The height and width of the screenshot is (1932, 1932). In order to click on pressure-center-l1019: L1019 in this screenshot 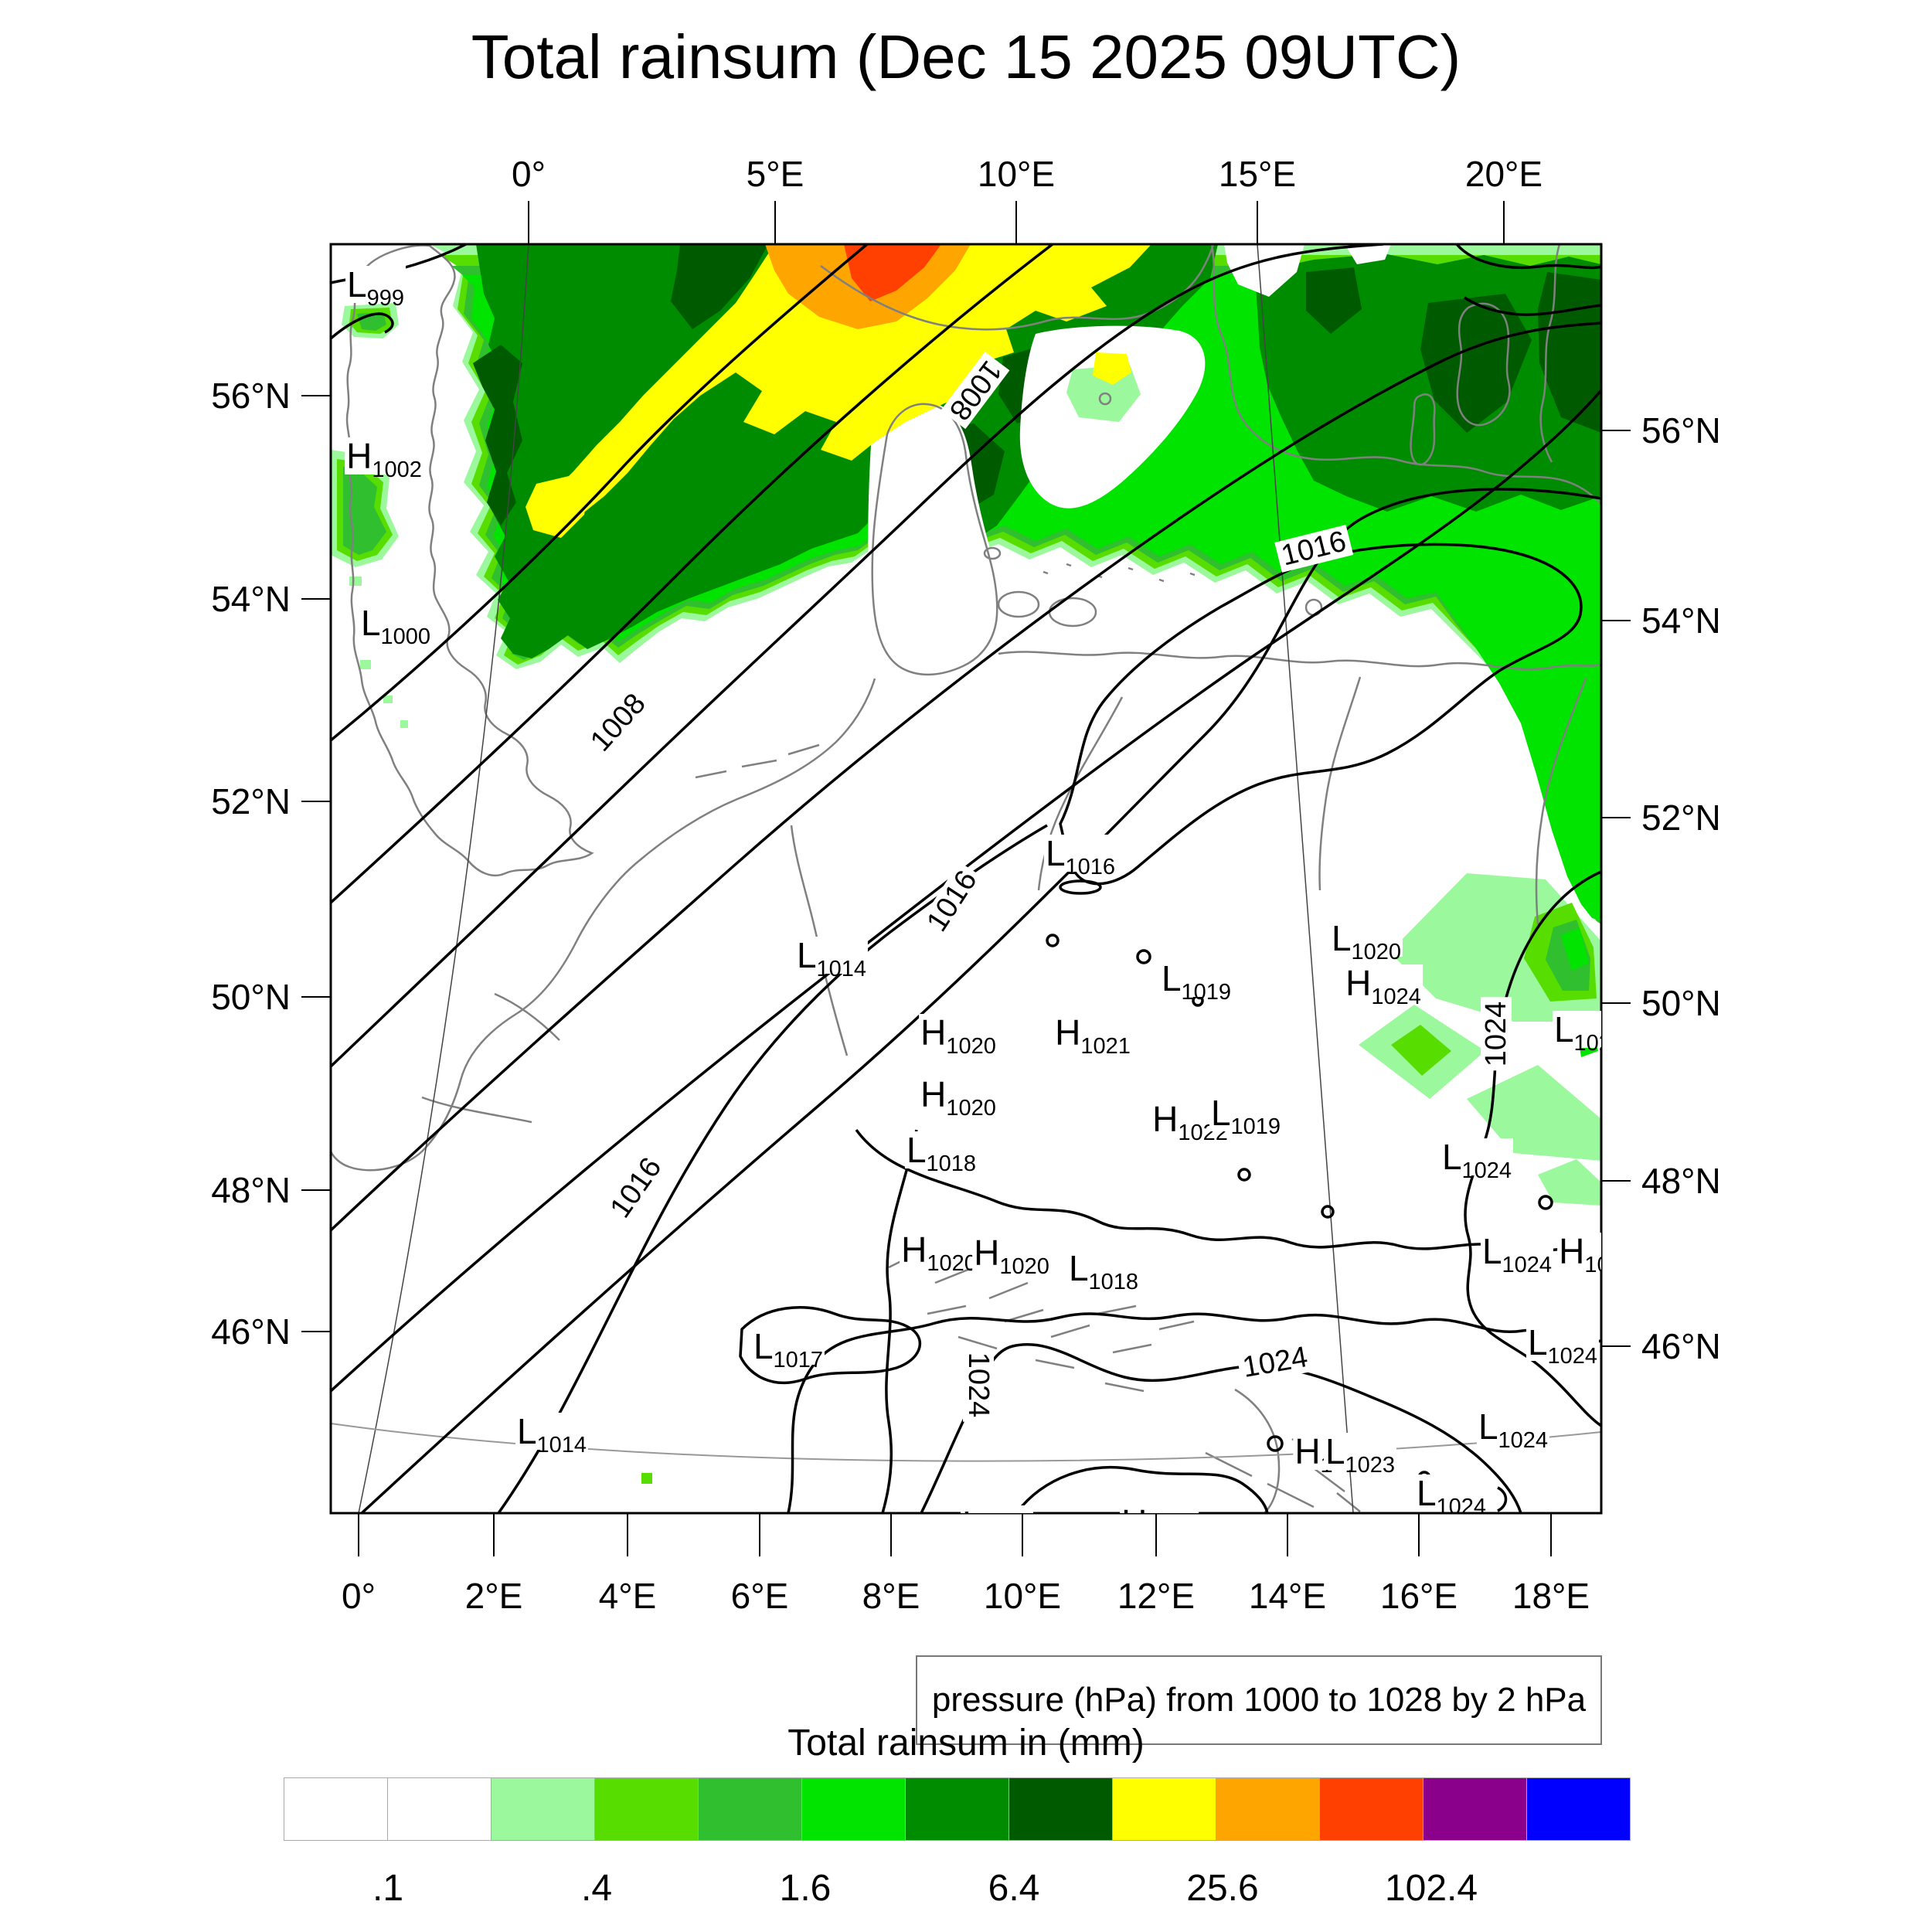, I will do `click(1196, 981)`.